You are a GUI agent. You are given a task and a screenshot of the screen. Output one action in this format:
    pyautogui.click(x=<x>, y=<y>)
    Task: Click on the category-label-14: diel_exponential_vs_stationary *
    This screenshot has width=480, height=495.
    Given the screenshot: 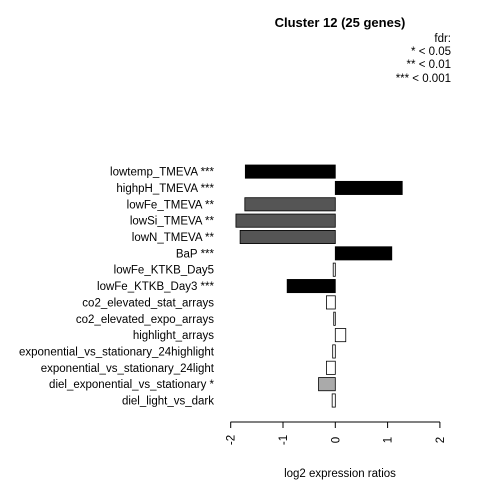 What is the action you would take?
    pyautogui.click(x=131, y=385)
    